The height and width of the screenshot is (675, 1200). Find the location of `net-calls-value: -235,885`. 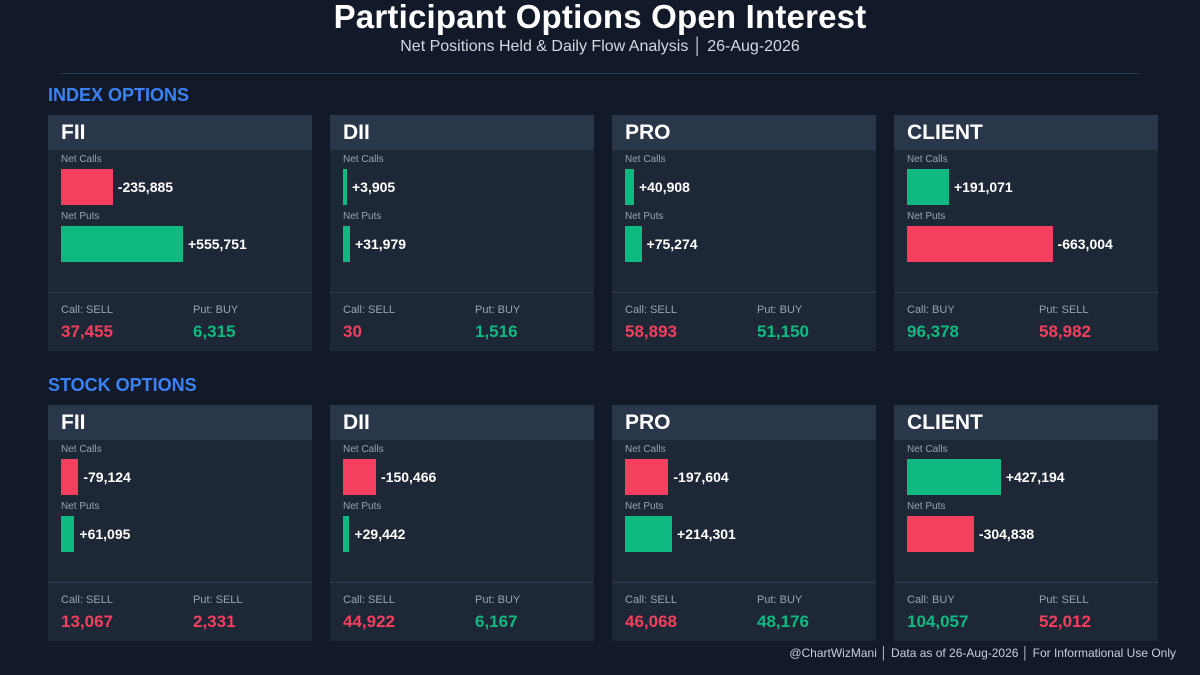

net-calls-value: -235,885 is located at coordinates (145, 187).